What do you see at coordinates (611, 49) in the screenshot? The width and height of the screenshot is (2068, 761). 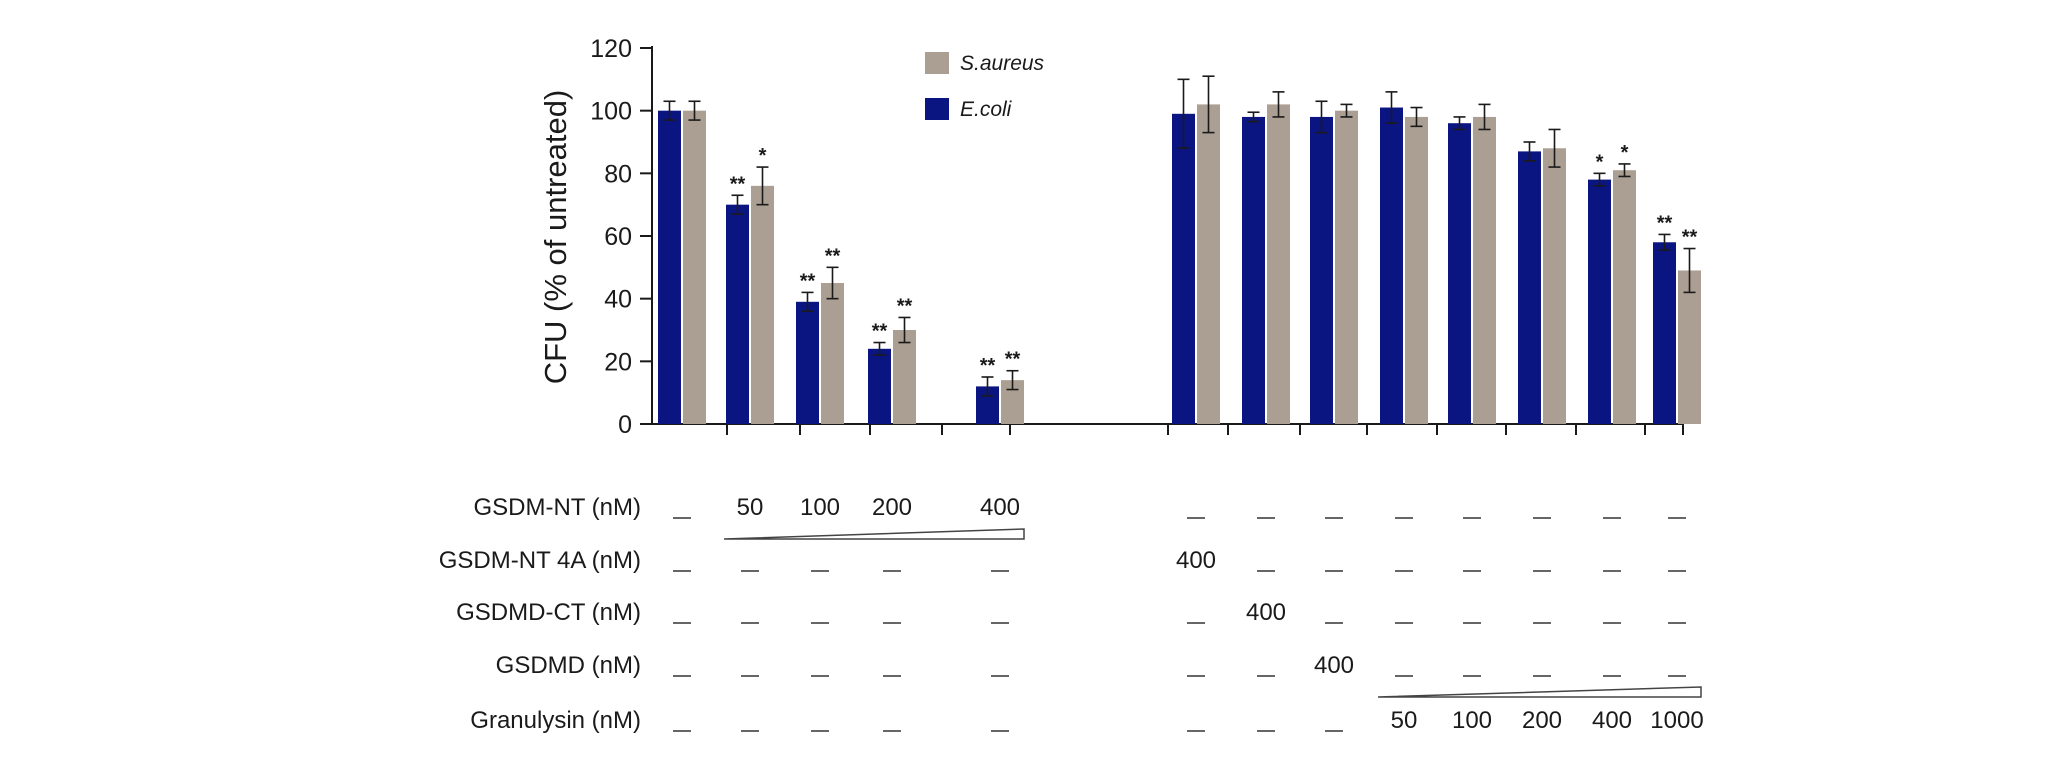 I see `y-tick-label: 120` at bounding box center [611, 49].